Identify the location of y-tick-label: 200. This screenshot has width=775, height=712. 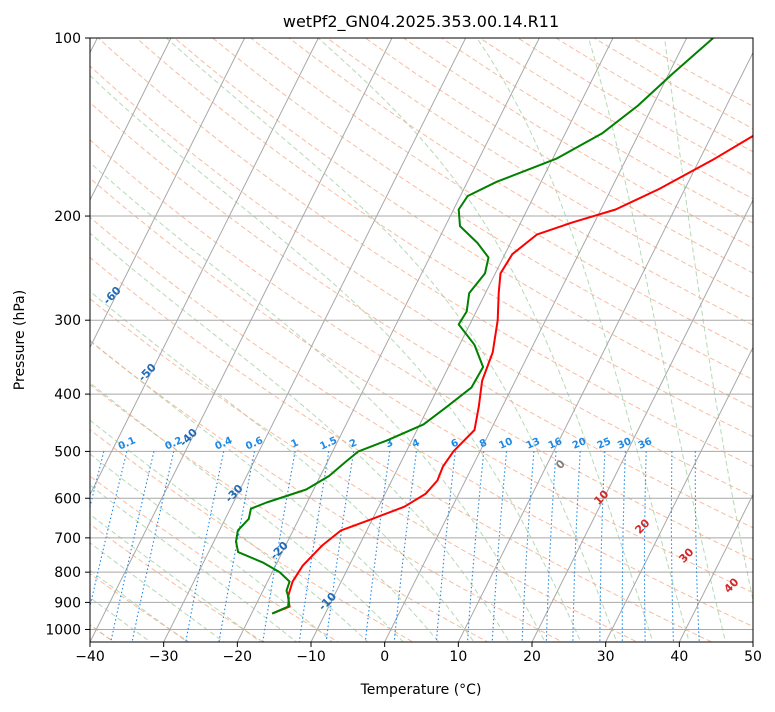
(67, 217).